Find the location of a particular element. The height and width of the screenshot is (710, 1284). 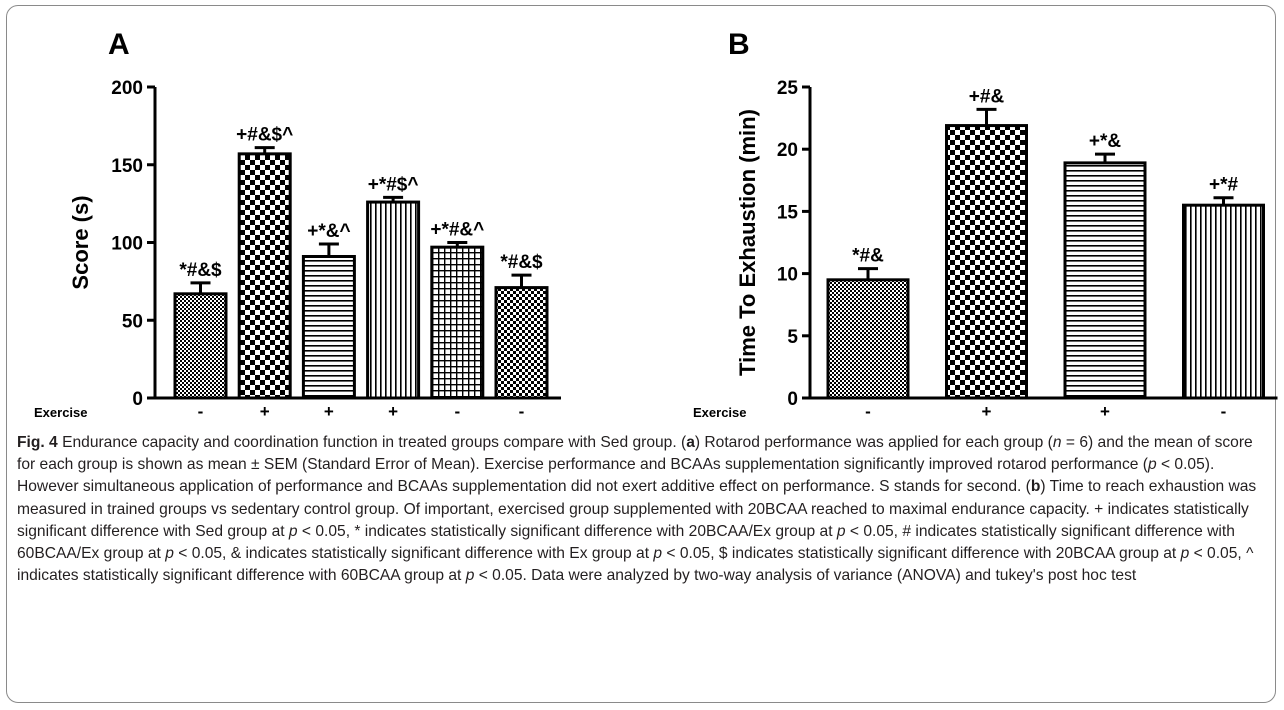

row-label-bcaa-a: BCAA (mg/mL) is located at coordinates (80, 429).